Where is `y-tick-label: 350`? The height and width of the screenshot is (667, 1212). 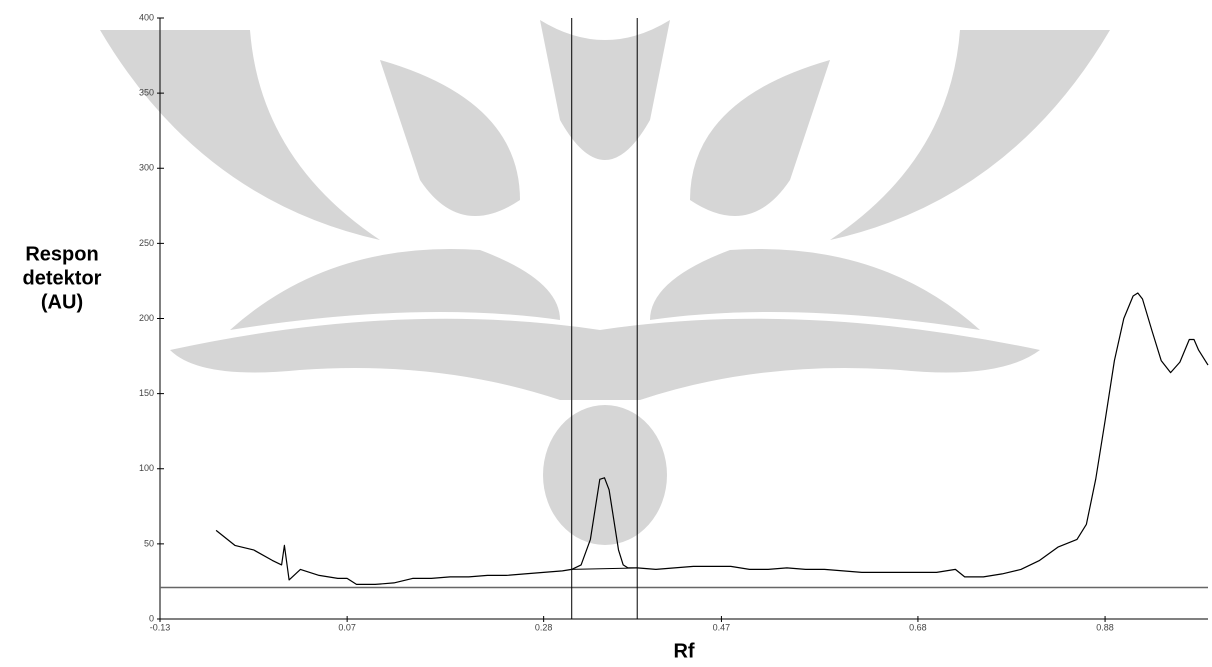
y-tick-label: 350 is located at coordinates (146, 93).